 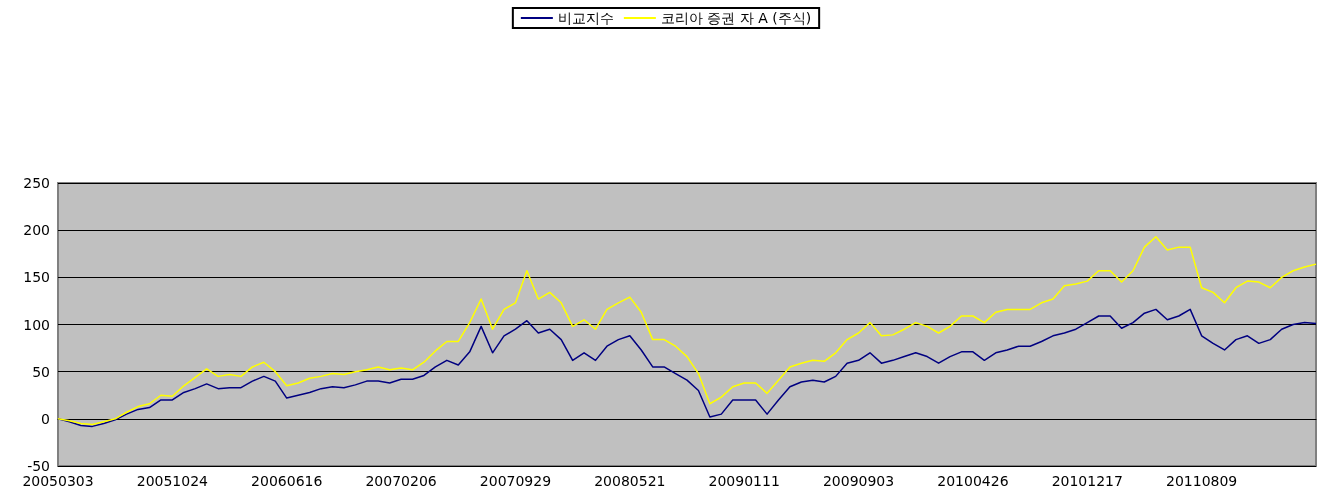 I want to click on x-tick-label: 20090111, so click(x=744, y=481).